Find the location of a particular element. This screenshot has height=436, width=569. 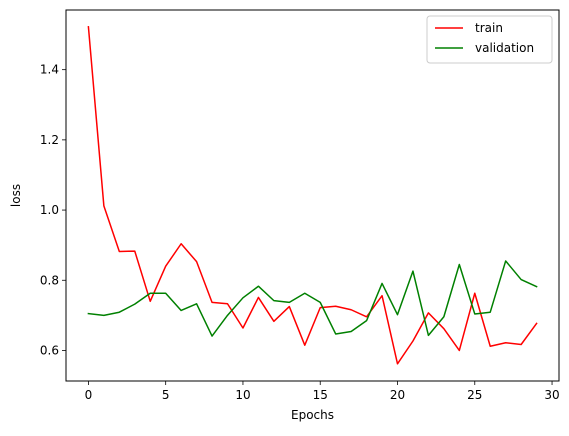

x-tick-label: 10 is located at coordinates (242, 395).